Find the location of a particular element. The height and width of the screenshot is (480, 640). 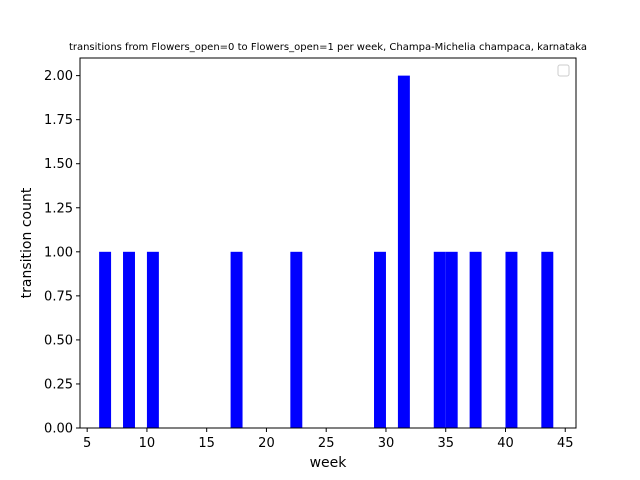

y-tick-label: 0.00 is located at coordinates (58, 429).